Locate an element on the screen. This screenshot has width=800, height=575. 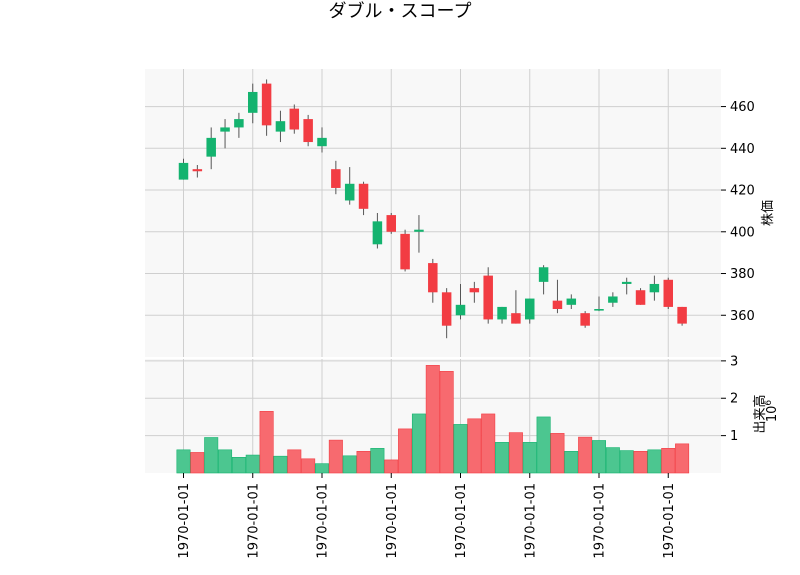
price-tick-label: 440 is located at coordinates (742, 149).